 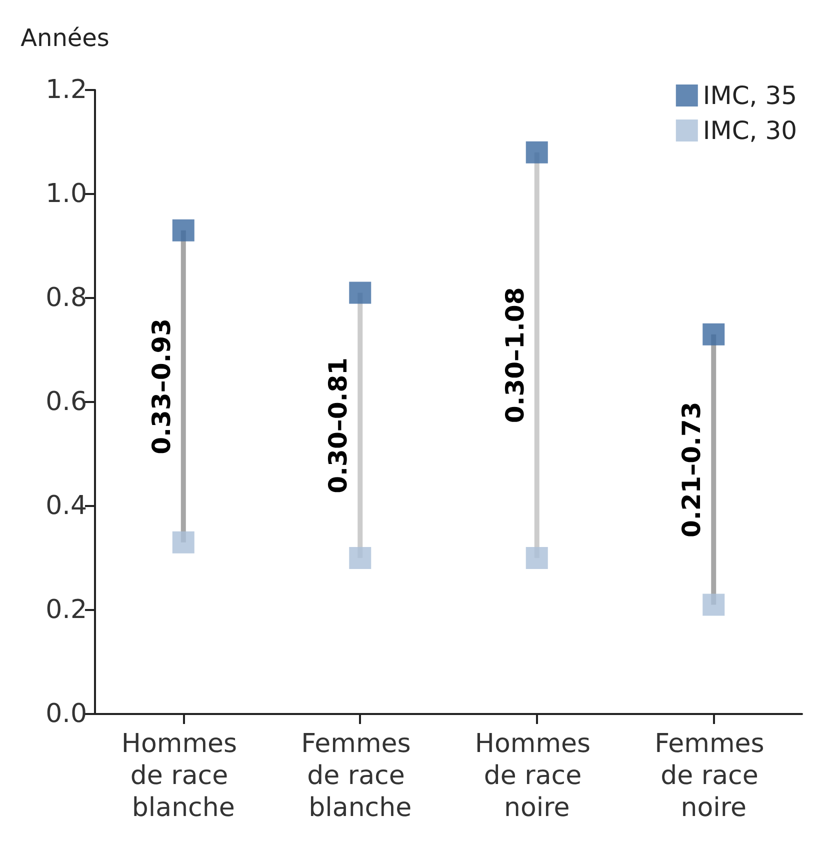 What do you see at coordinates (713, 776) in the screenshot?
I see `x-tick-label: Femmes de race noire` at bounding box center [713, 776].